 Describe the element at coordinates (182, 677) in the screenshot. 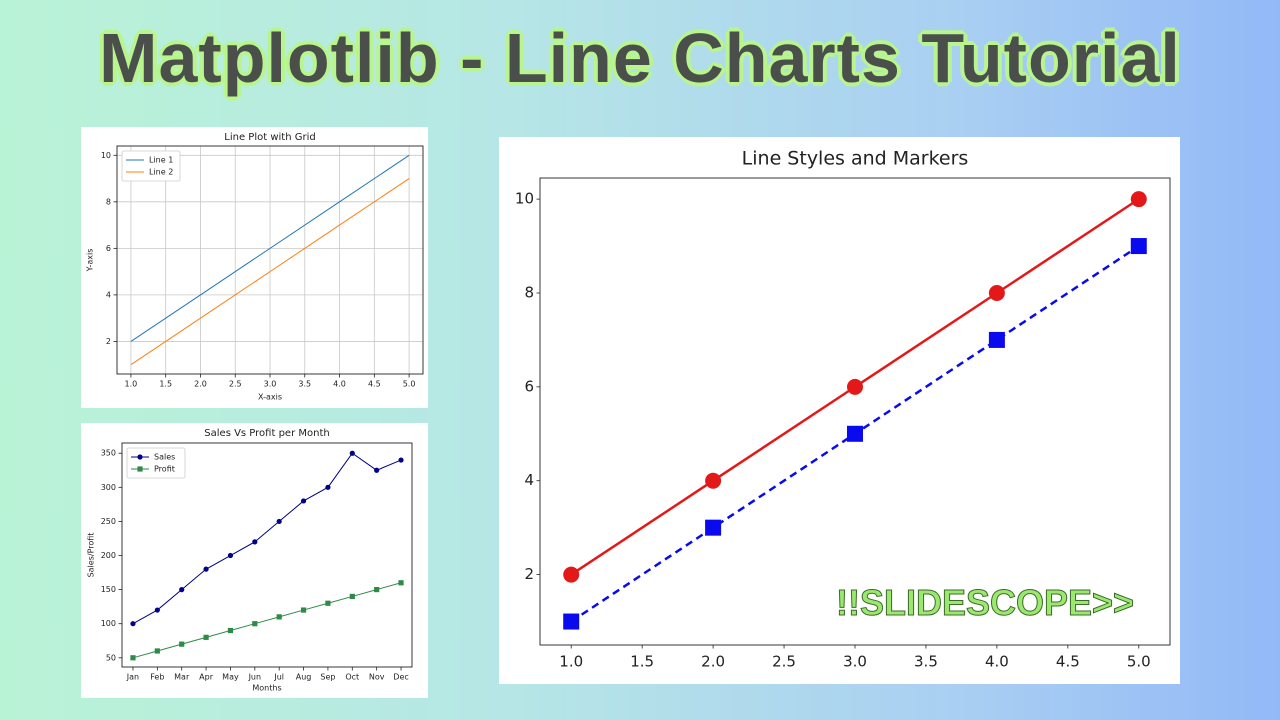

I see `x-tick-label: Mar` at that location.